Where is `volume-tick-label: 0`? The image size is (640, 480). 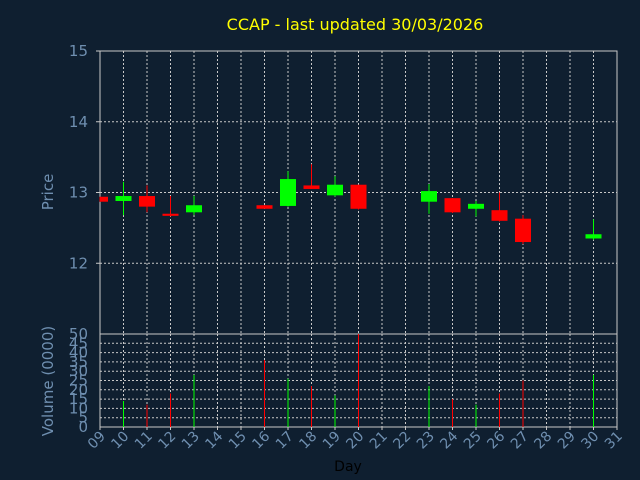 volume-tick-label: 0 is located at coordinates (83, 427).